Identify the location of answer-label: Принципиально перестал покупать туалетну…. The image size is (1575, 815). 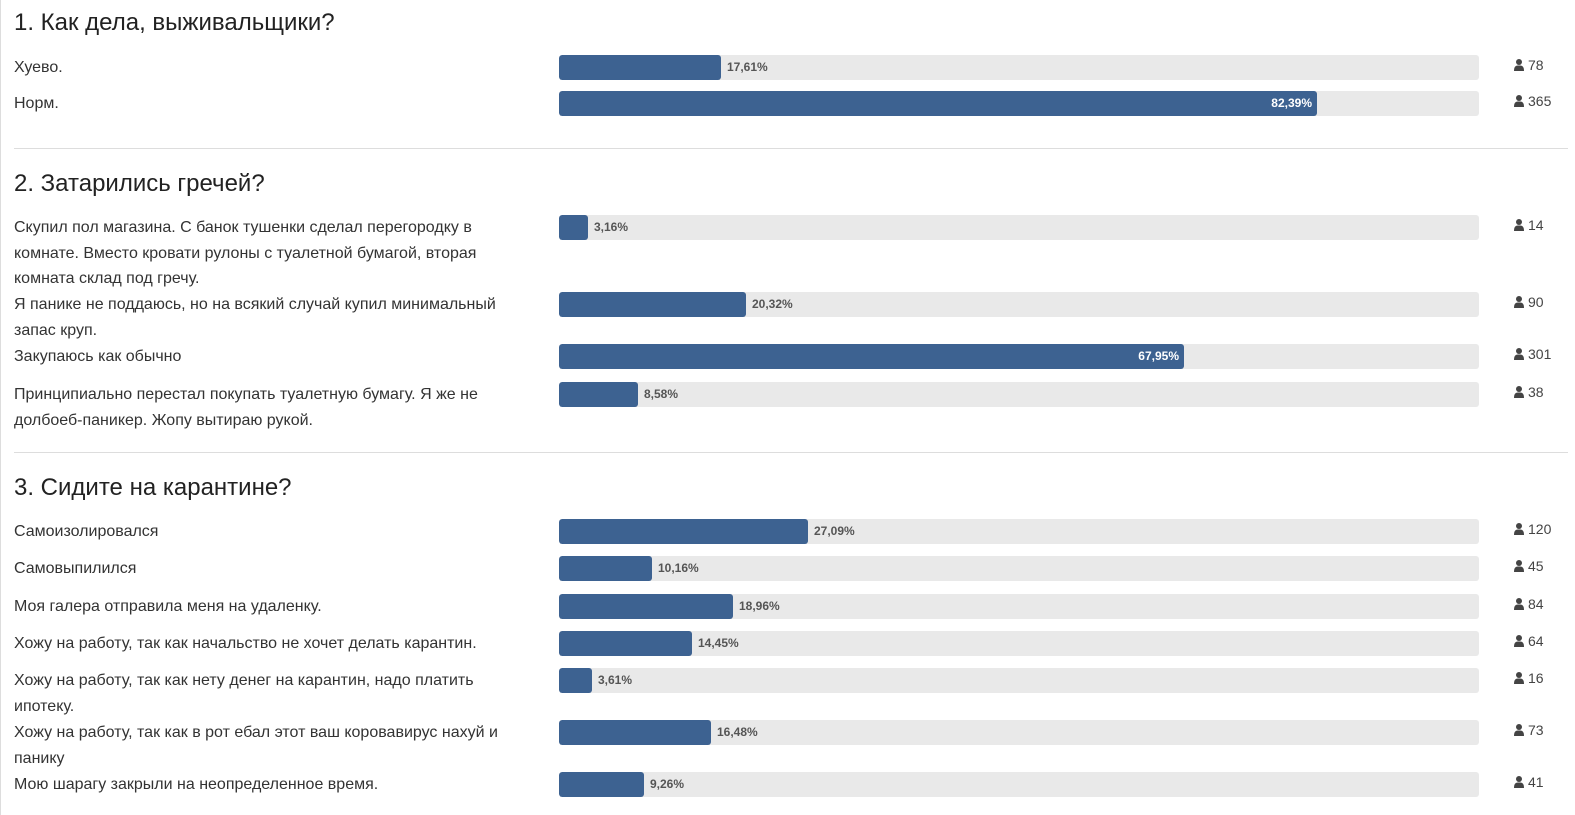
(246, 407).